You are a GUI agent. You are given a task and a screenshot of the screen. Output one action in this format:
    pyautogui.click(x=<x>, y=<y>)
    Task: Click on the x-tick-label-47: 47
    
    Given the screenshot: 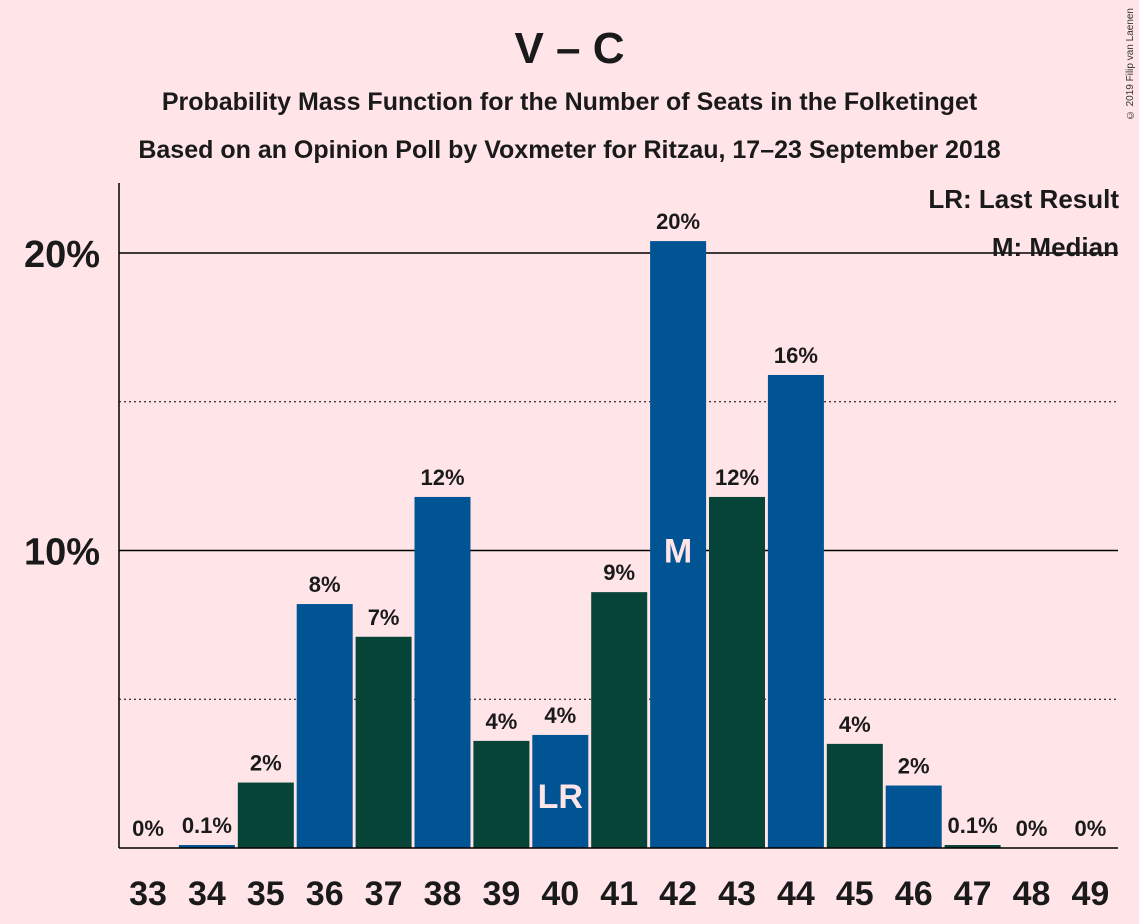 What is the action you would take?
    pyautogui.click(x=973, y=894)
    